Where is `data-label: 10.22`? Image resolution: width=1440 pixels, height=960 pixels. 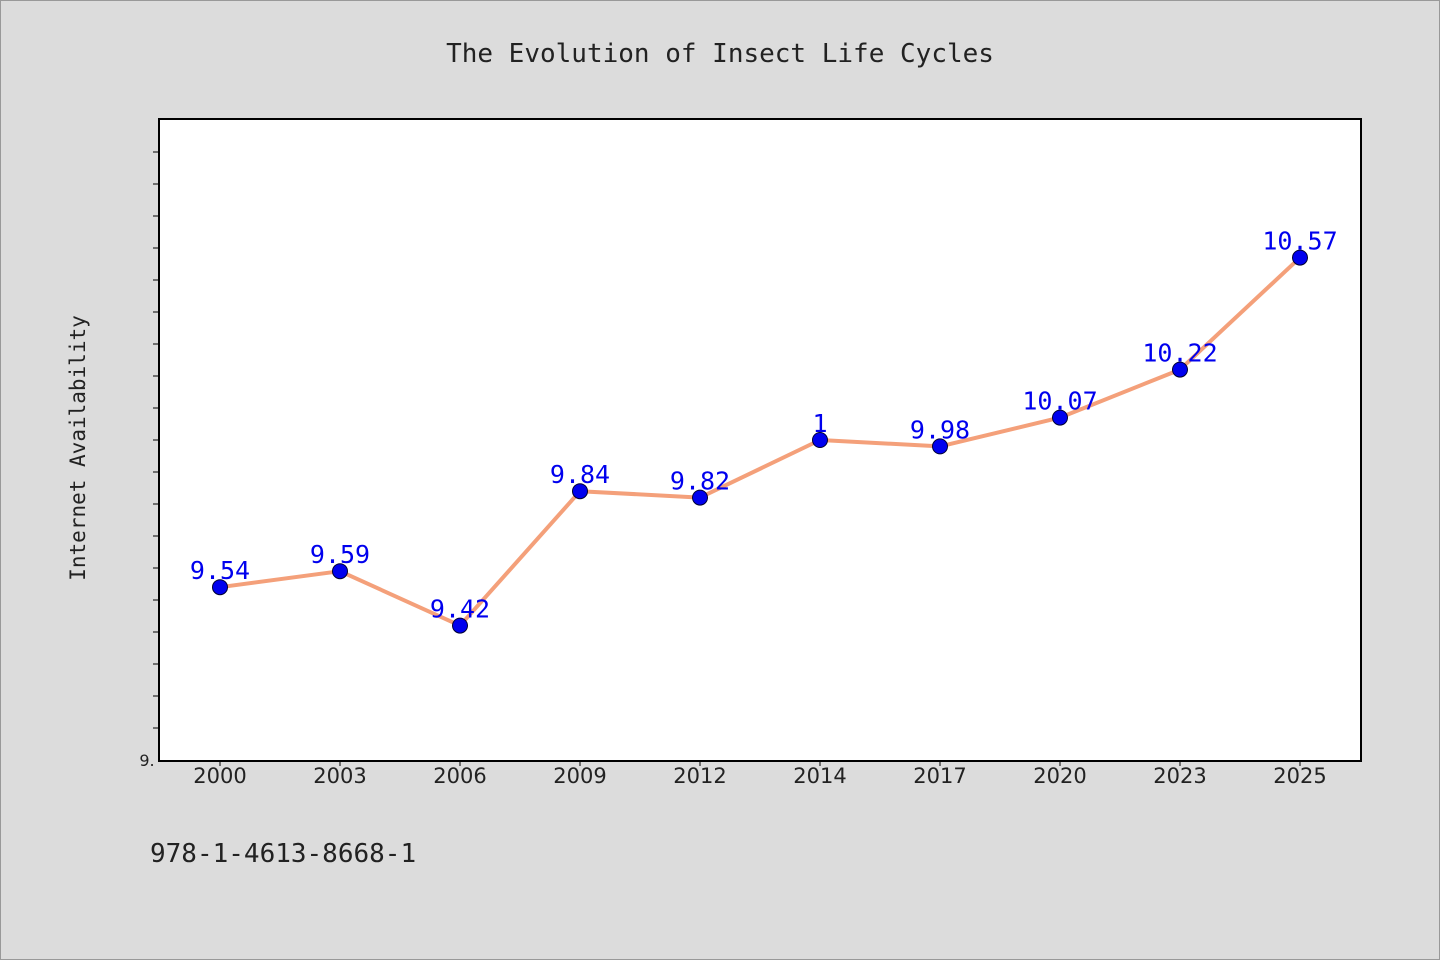 data-label: 10.22 is located at coordinates (1179, 353).